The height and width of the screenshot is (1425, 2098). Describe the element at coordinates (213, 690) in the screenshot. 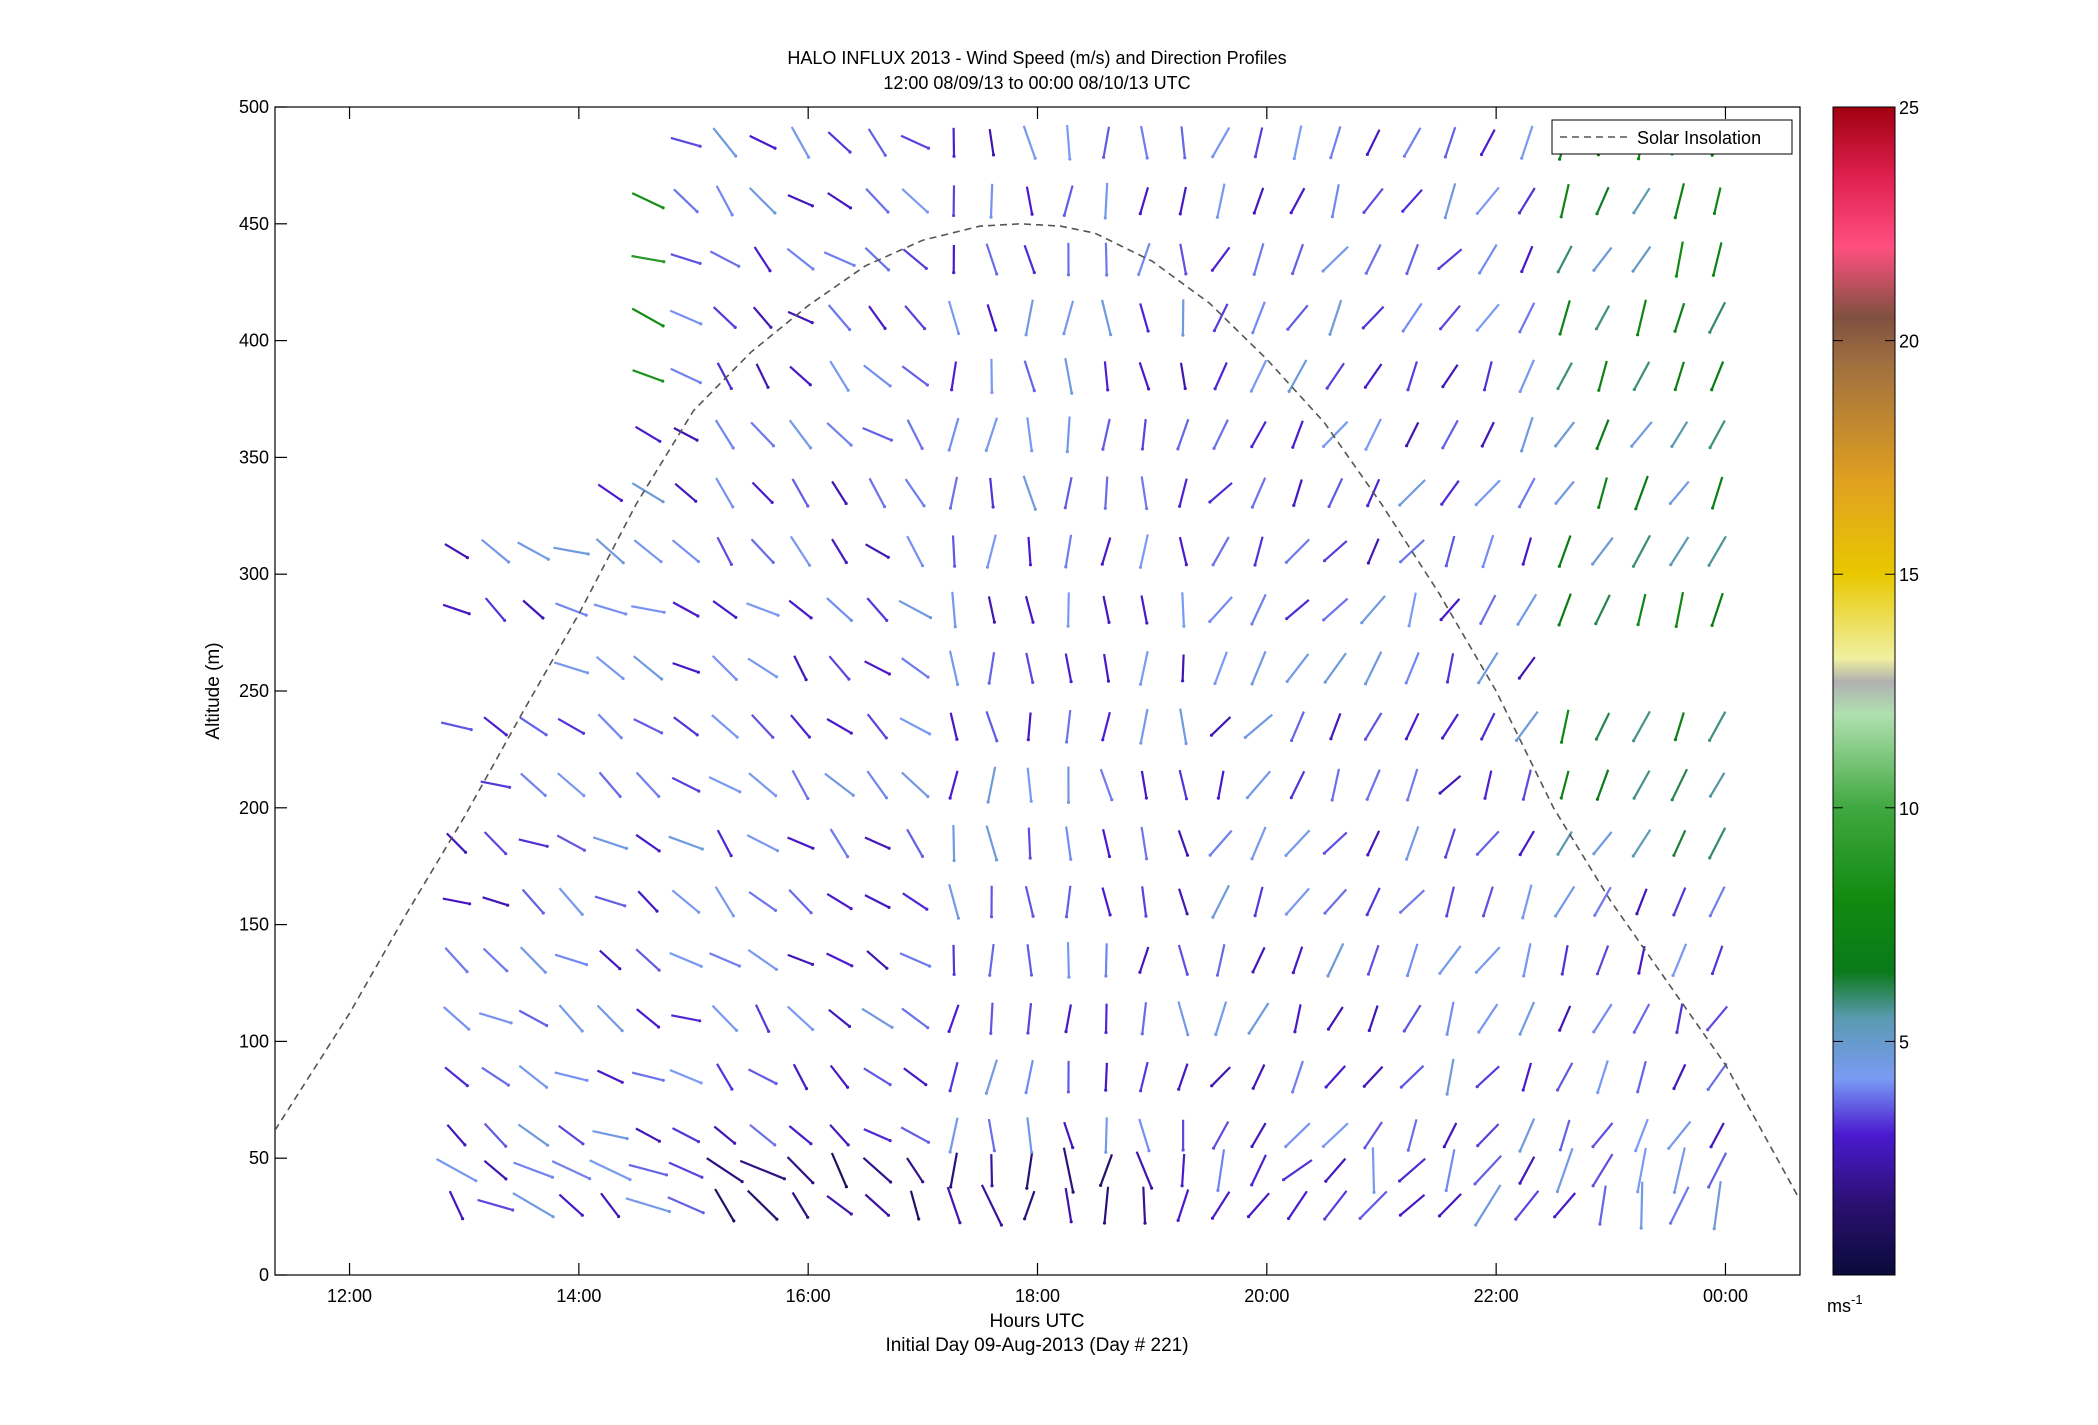

I see `y-axis-label: Altitude (m)` at that location.